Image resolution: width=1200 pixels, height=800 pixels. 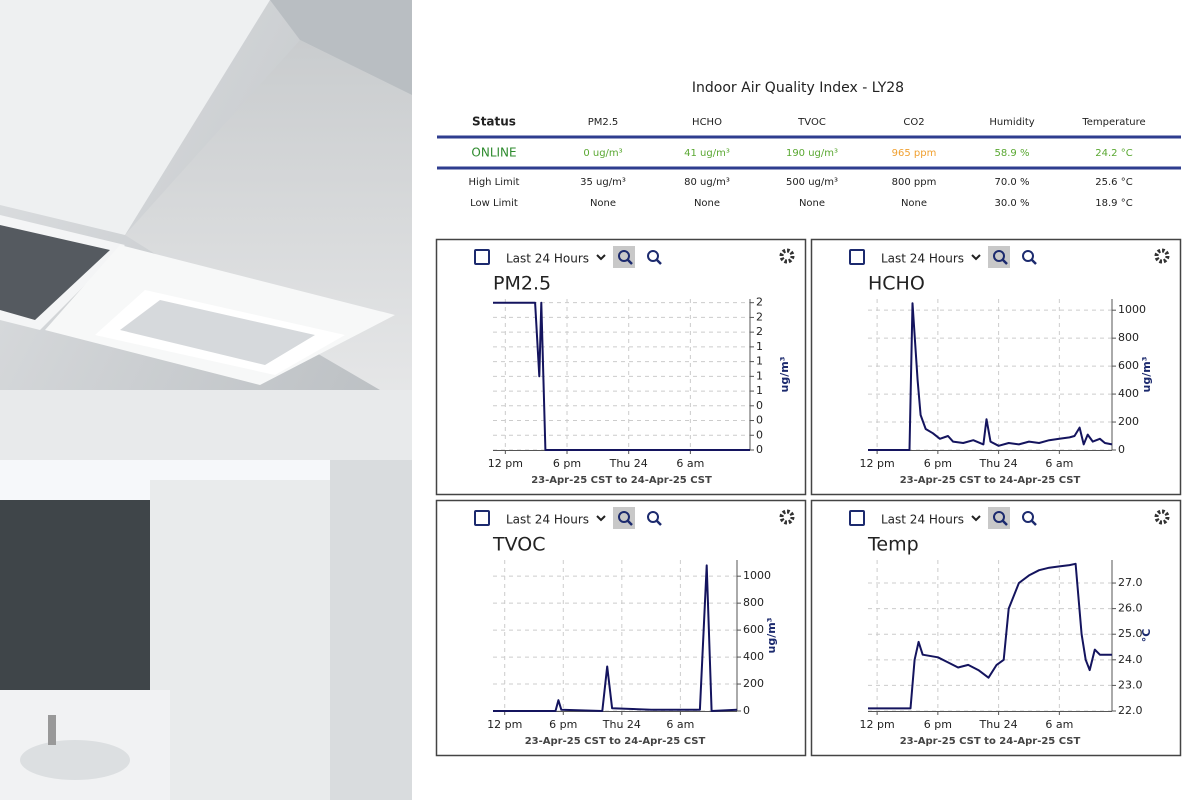 I want to click on column-header: Status, so click(x=494, y=122).